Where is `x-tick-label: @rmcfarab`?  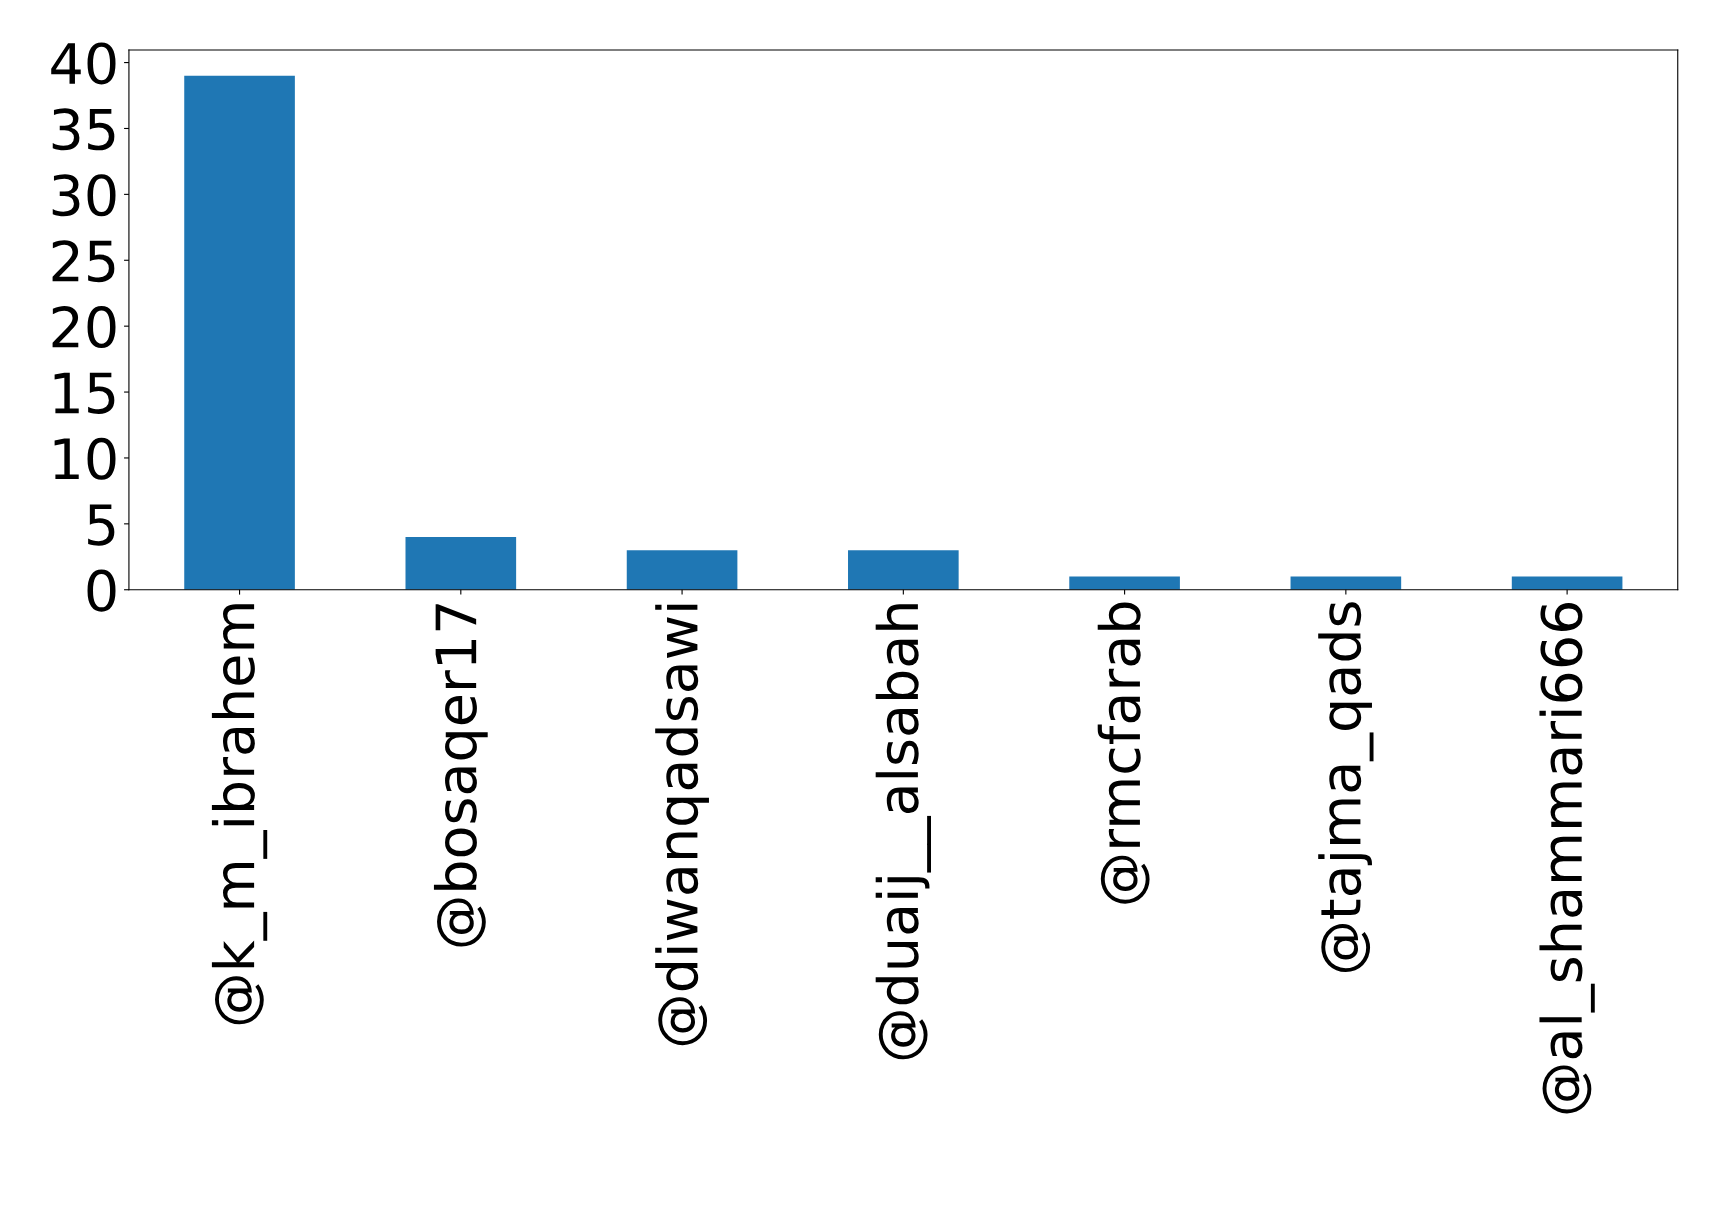
x-tick-label: @rmcfarab is located at coordinates (1123, 753).